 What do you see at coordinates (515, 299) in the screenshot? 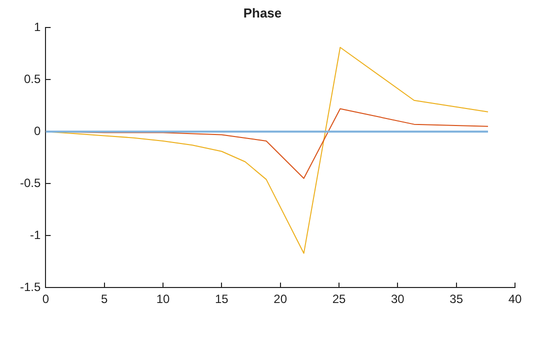
I see `x-tick-label: 40` at bounding box center [515, 299].